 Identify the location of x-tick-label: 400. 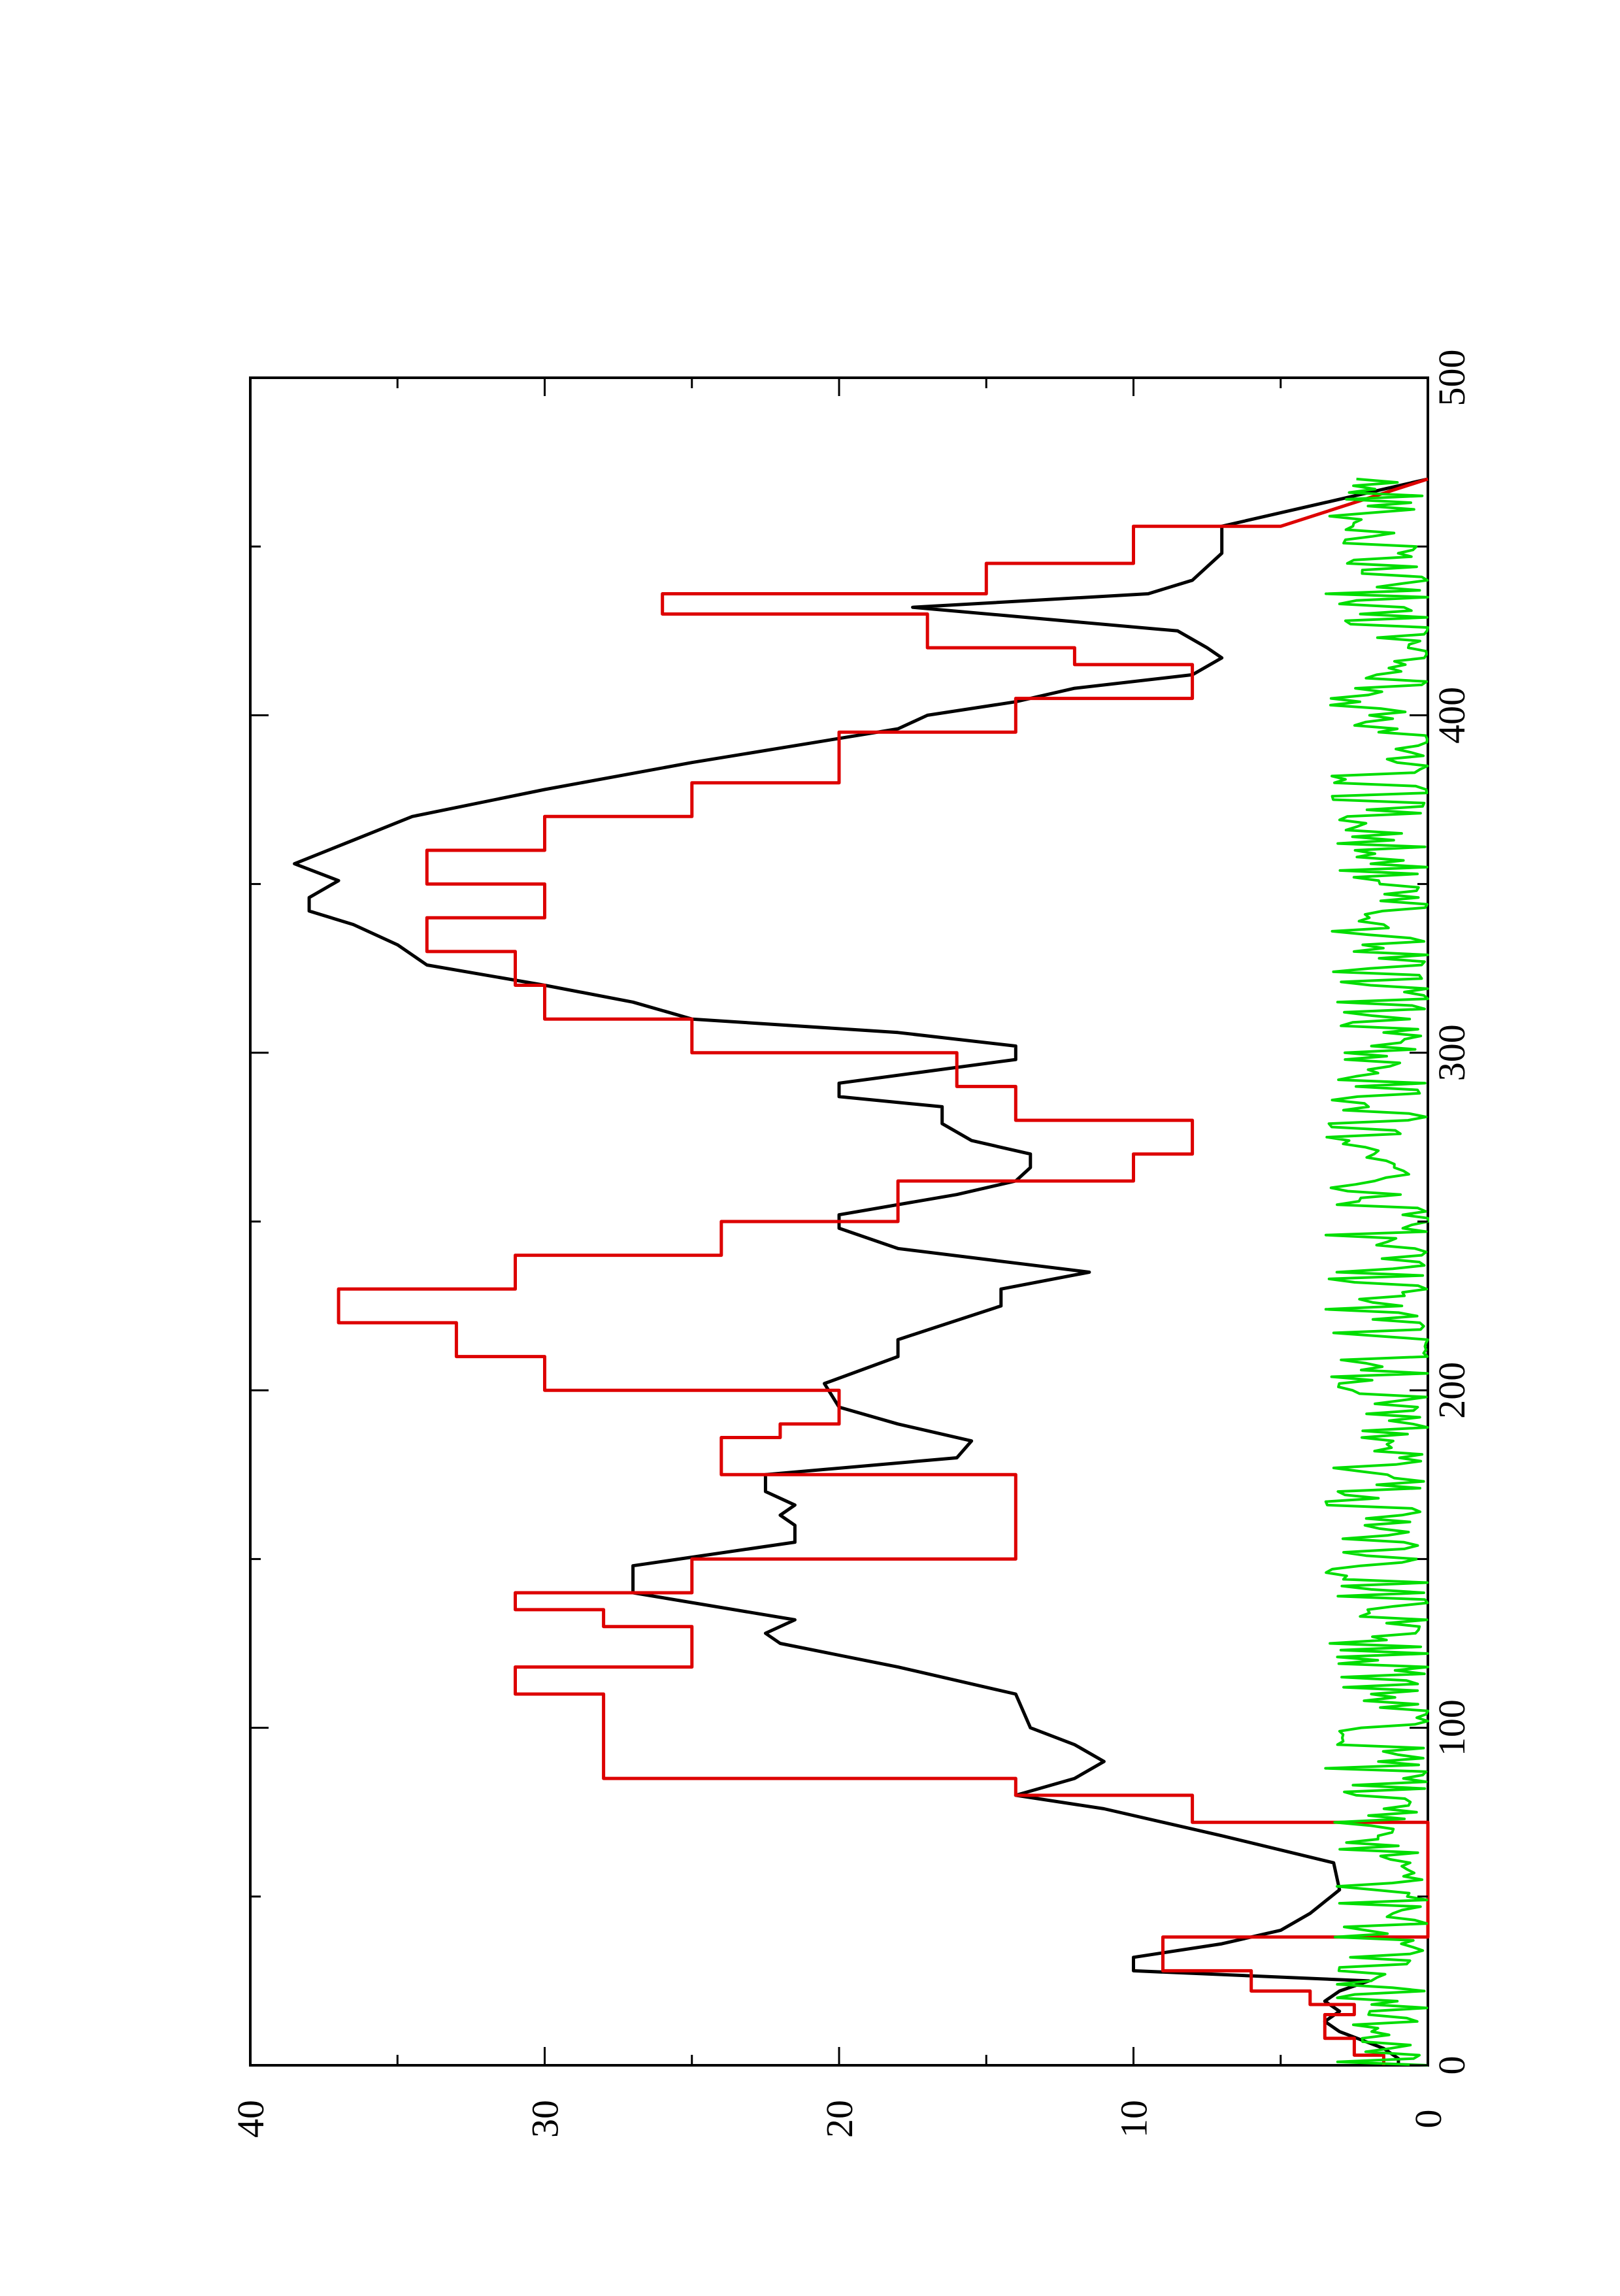
(1451, 715).